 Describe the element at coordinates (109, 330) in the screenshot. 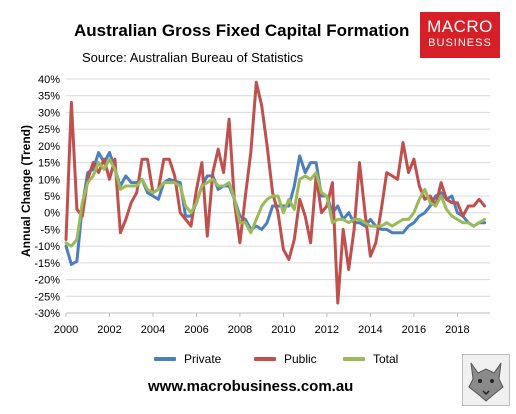

I see `x-tick-label: 2002` at that location.